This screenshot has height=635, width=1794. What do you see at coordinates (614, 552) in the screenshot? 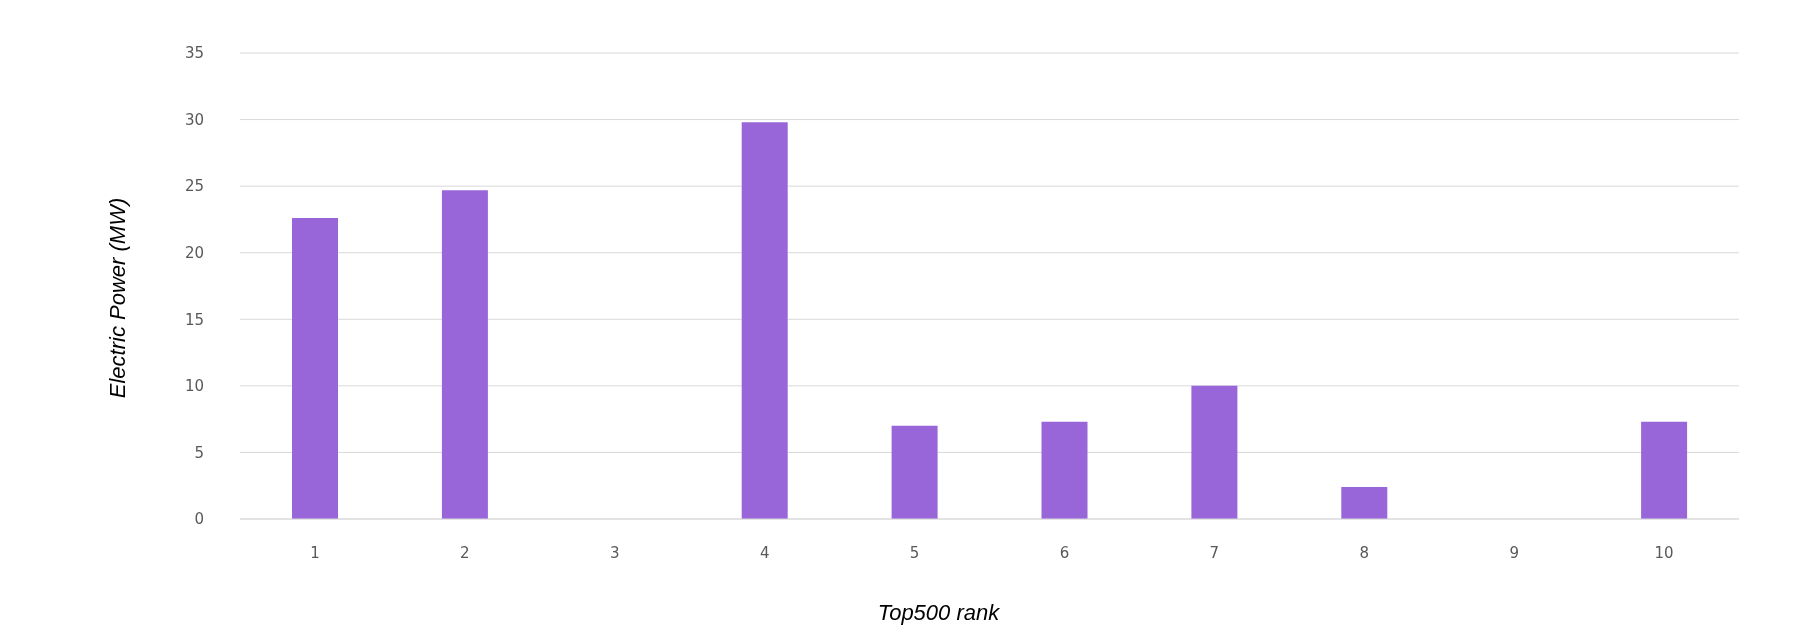
I see `x-tick-label: 3` at bounding box center [614, 552].